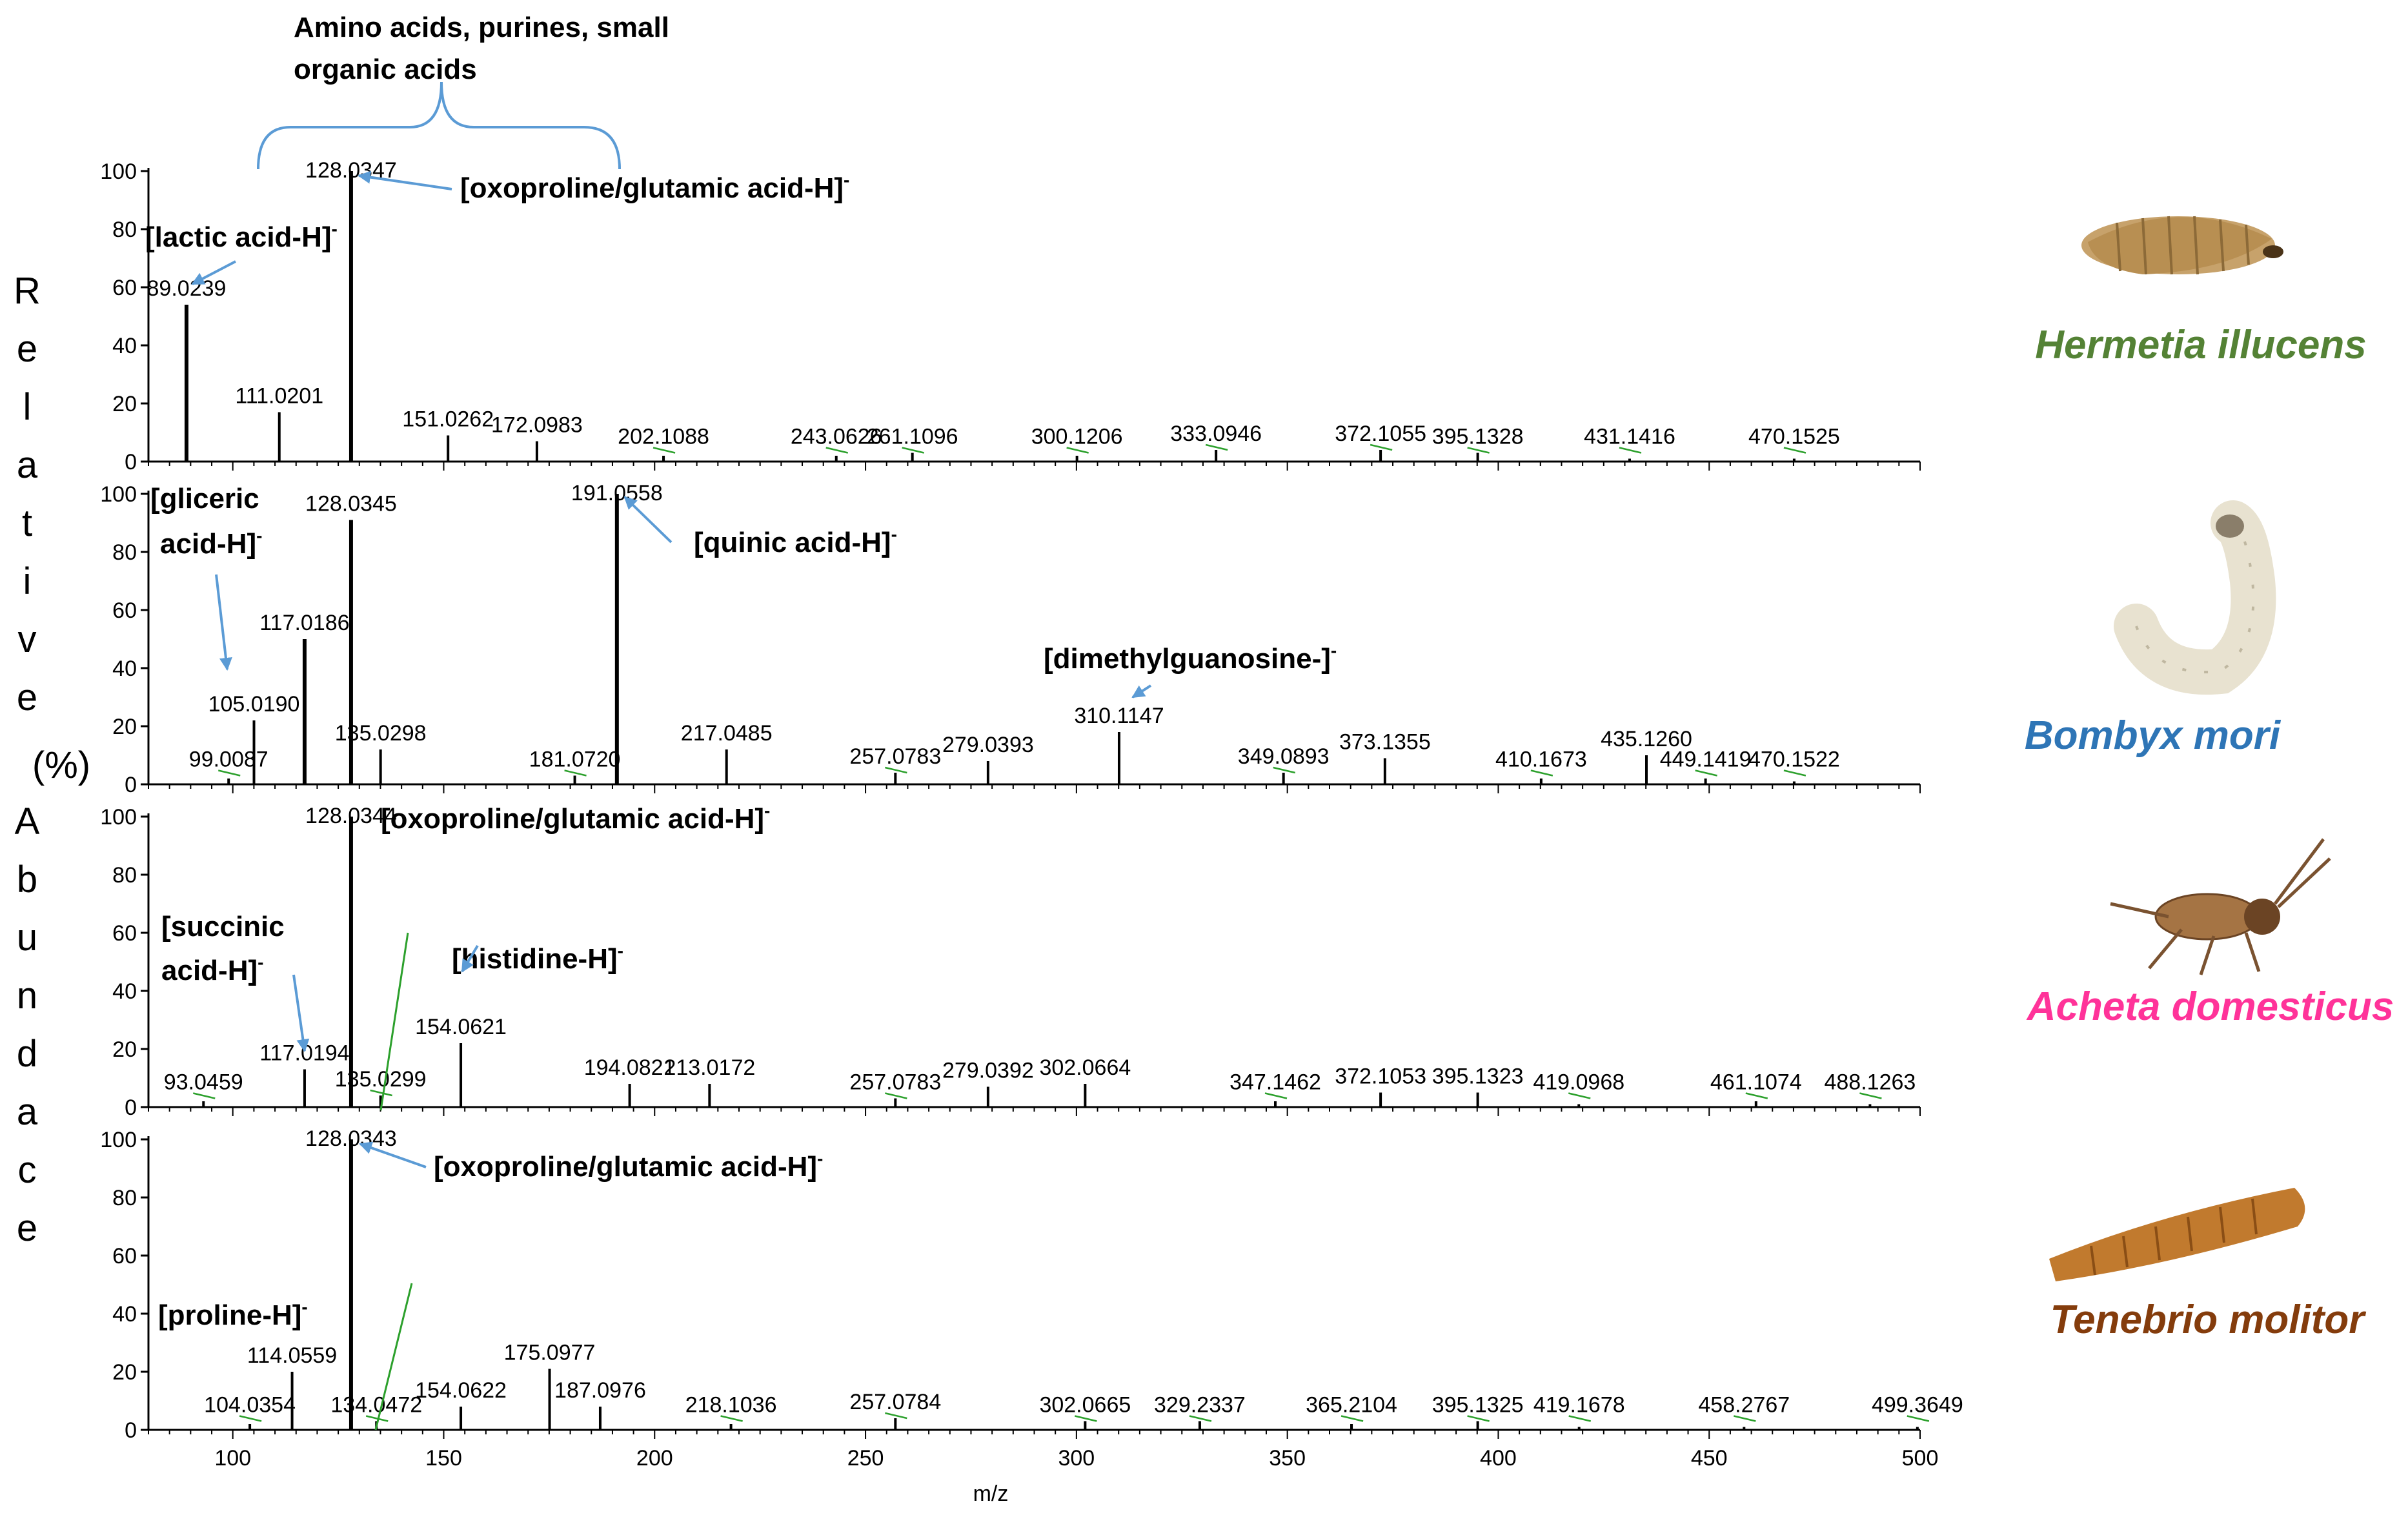 Image resolution: width=2408 pixels, height=1517 pixels. I want to click on x-tick-label: 150, so click(444, 1459).